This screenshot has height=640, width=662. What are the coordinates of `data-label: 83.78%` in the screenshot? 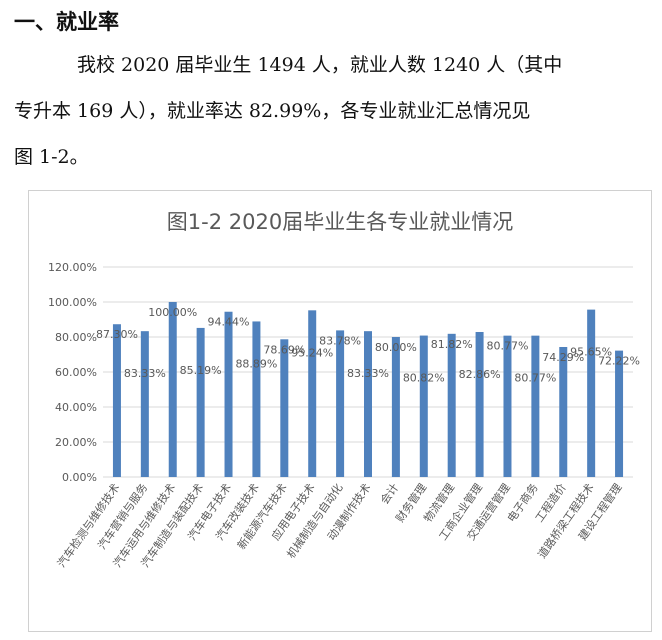 It's located at (340, 340).